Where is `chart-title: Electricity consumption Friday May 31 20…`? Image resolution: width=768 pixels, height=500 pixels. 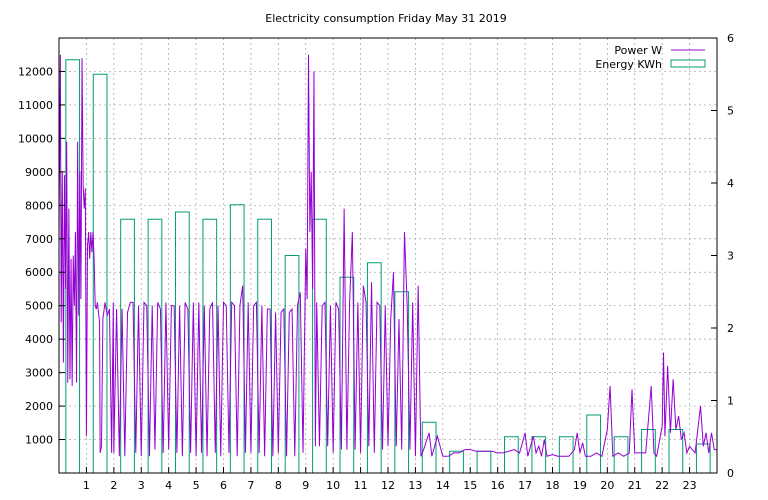 chart-title: Electricity consumption Friday May 31 20… is located at coordinates (385, 18).